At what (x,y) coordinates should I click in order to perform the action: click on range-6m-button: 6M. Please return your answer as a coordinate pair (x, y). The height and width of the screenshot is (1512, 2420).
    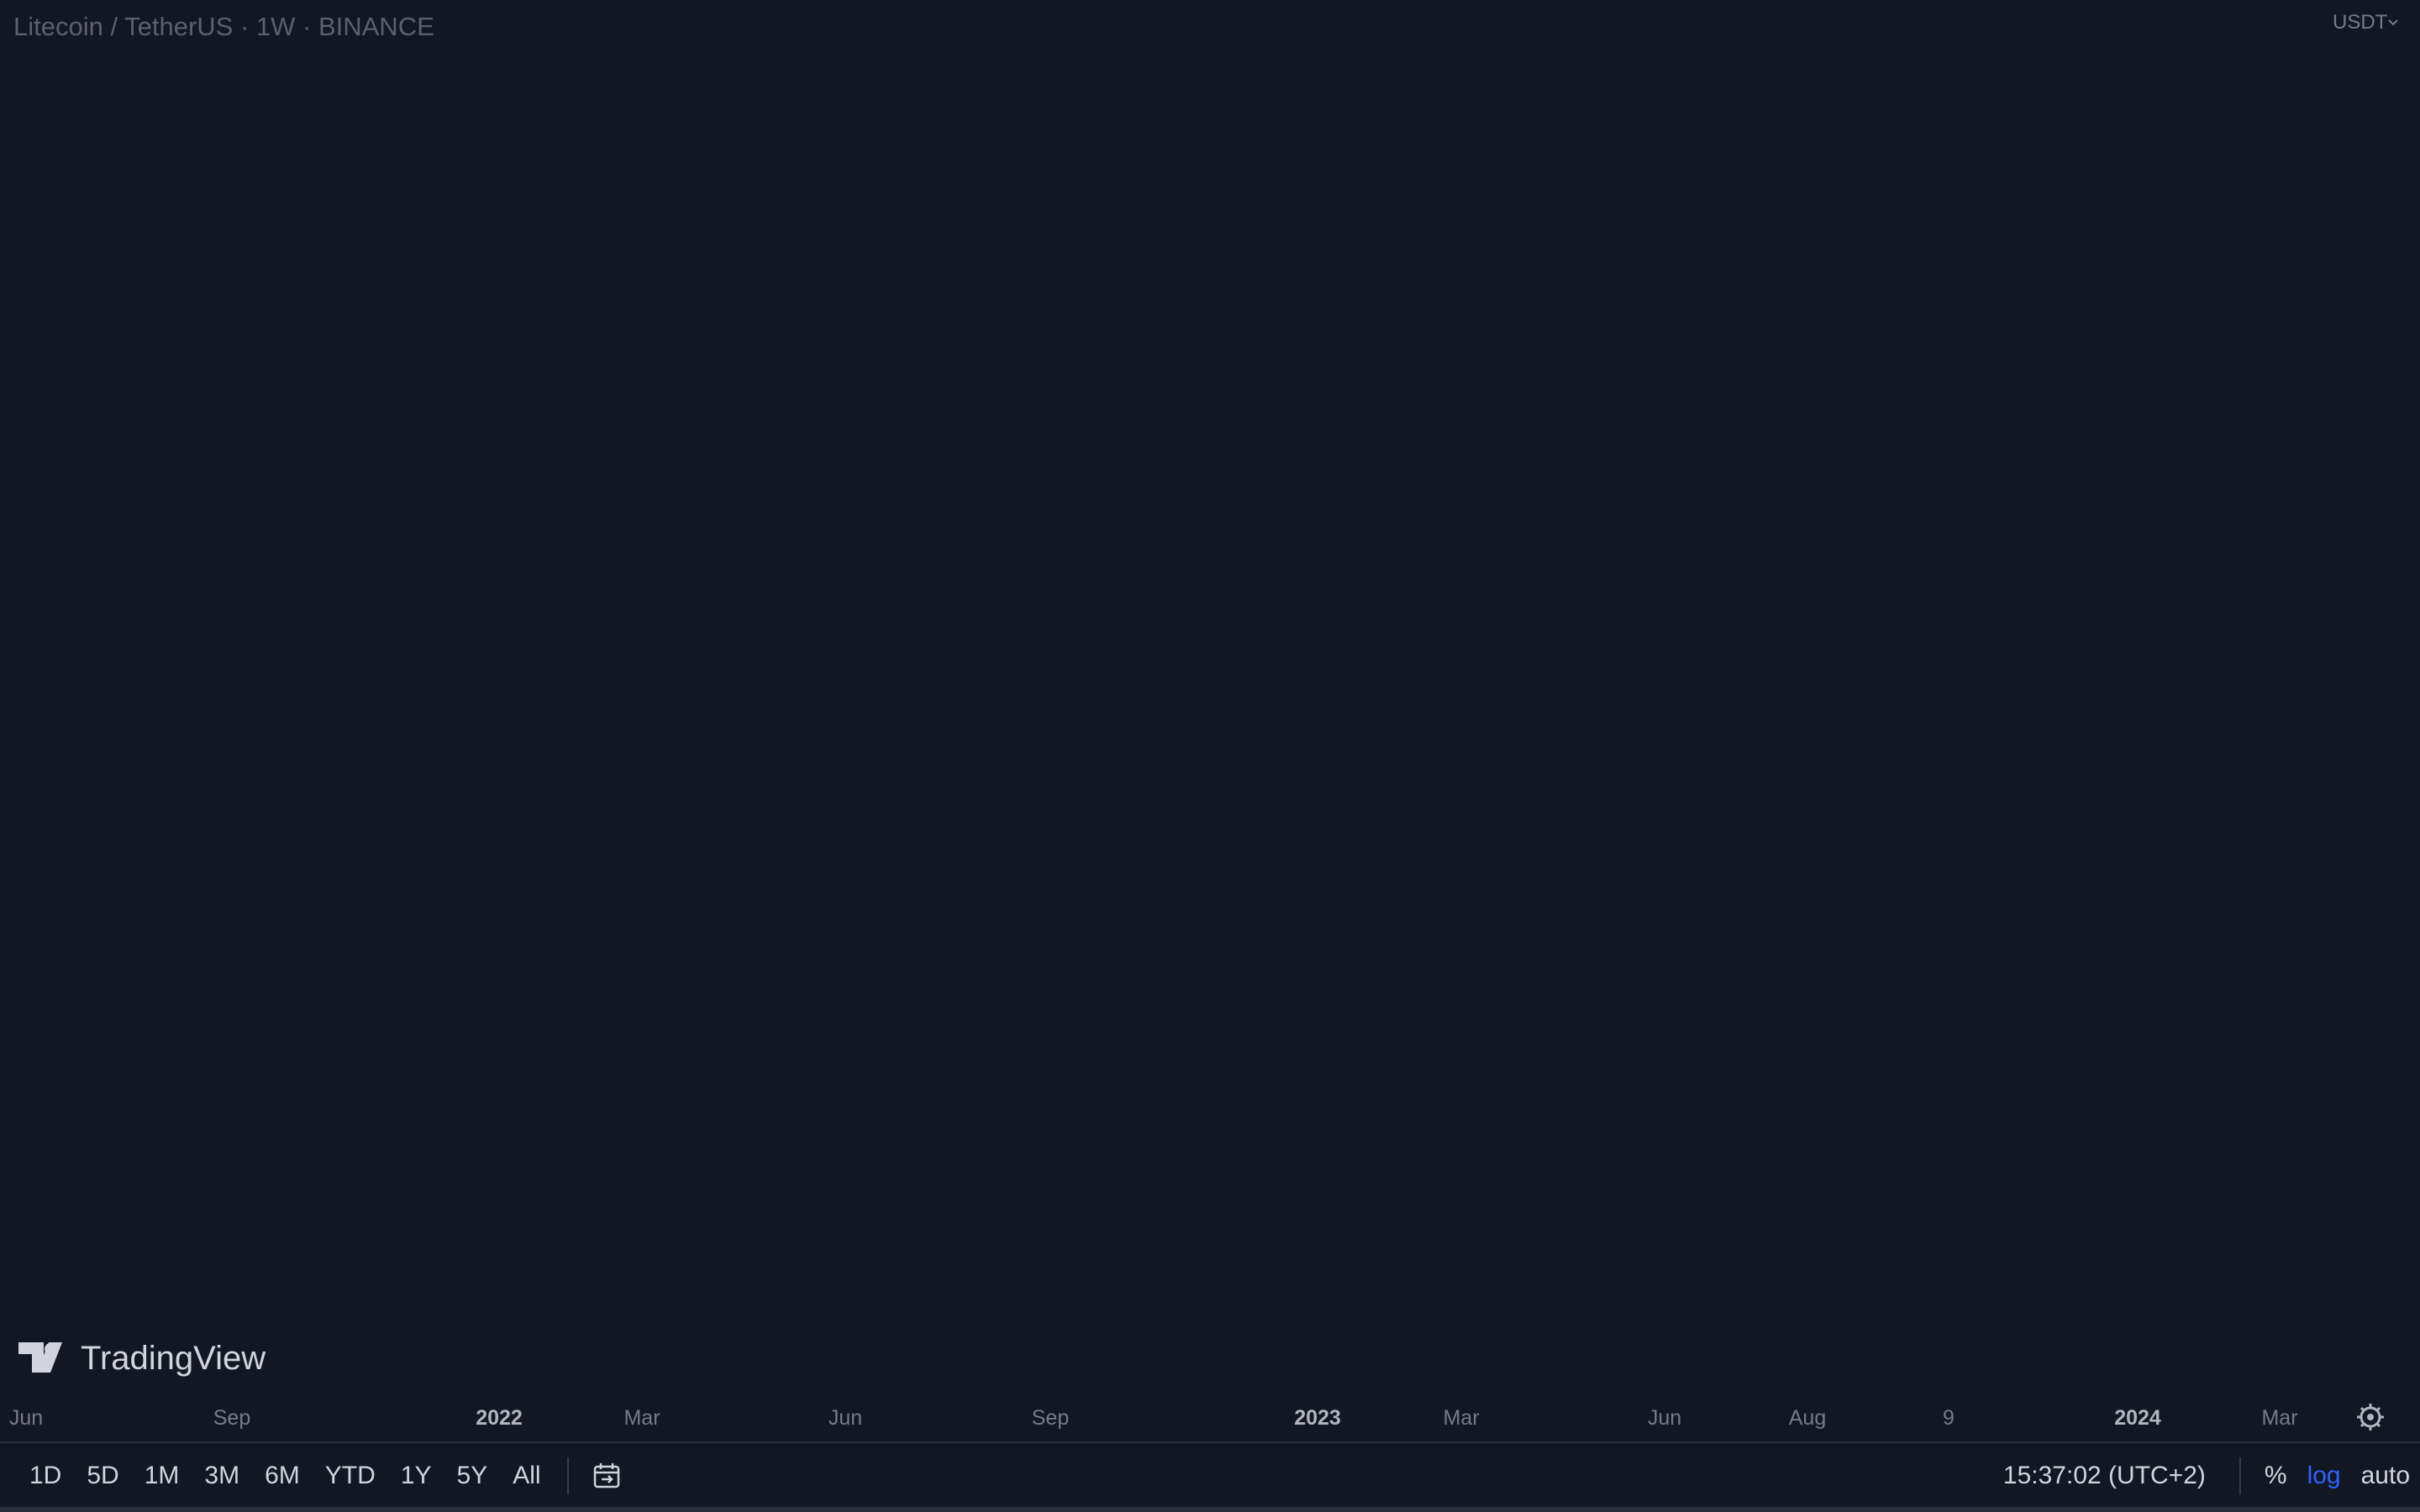
    Looking at the image, I should click on (283, 1475).